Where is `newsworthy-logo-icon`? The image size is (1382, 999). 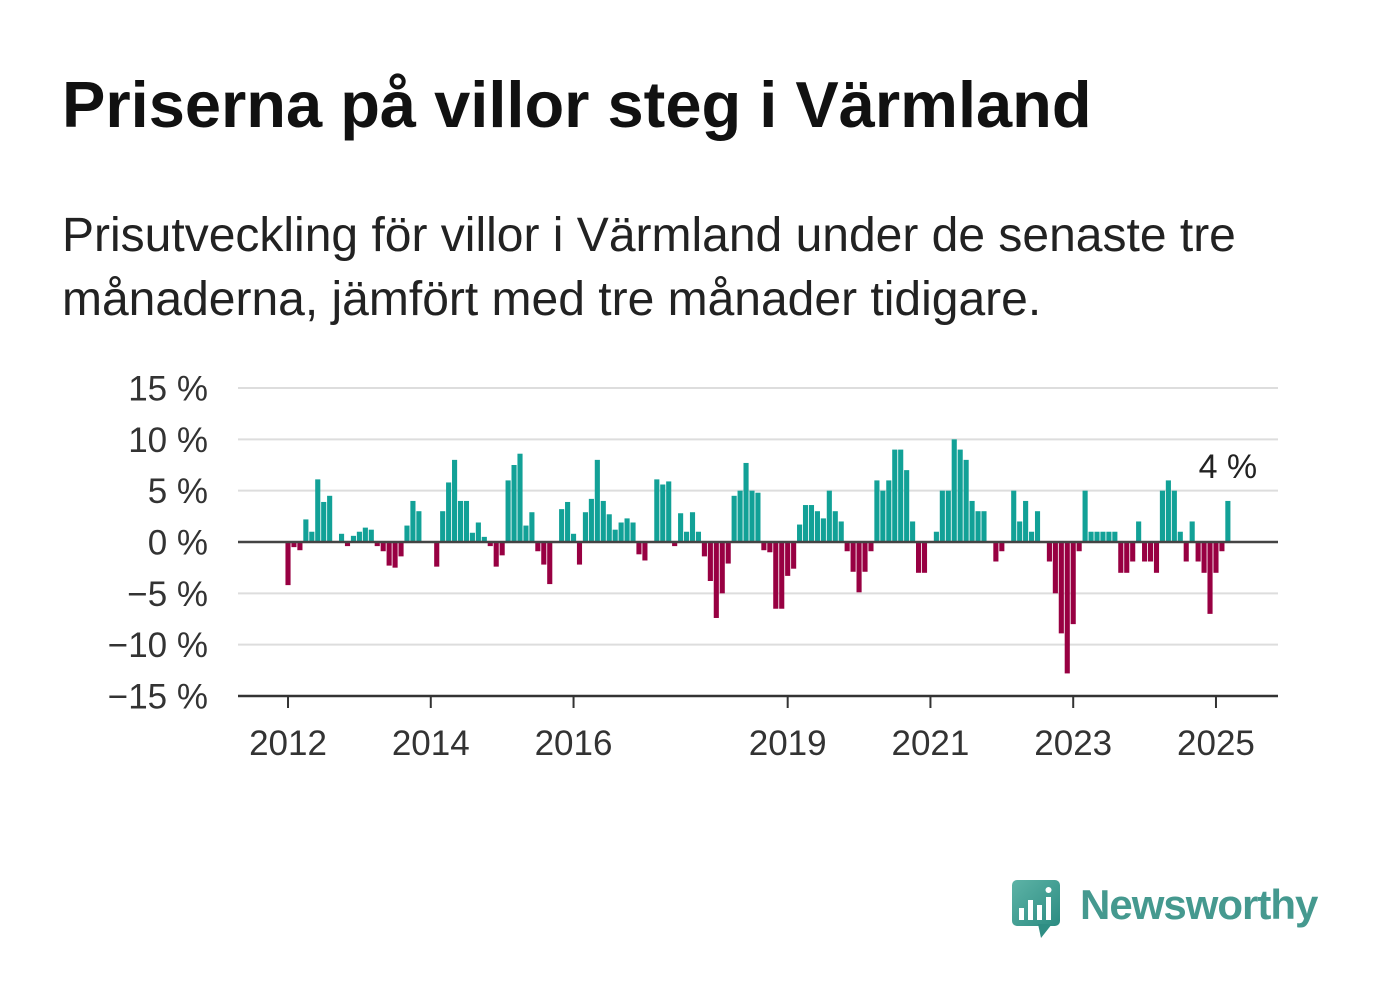 newsworthy-logo-icon is located at coordinates (1036, 909).